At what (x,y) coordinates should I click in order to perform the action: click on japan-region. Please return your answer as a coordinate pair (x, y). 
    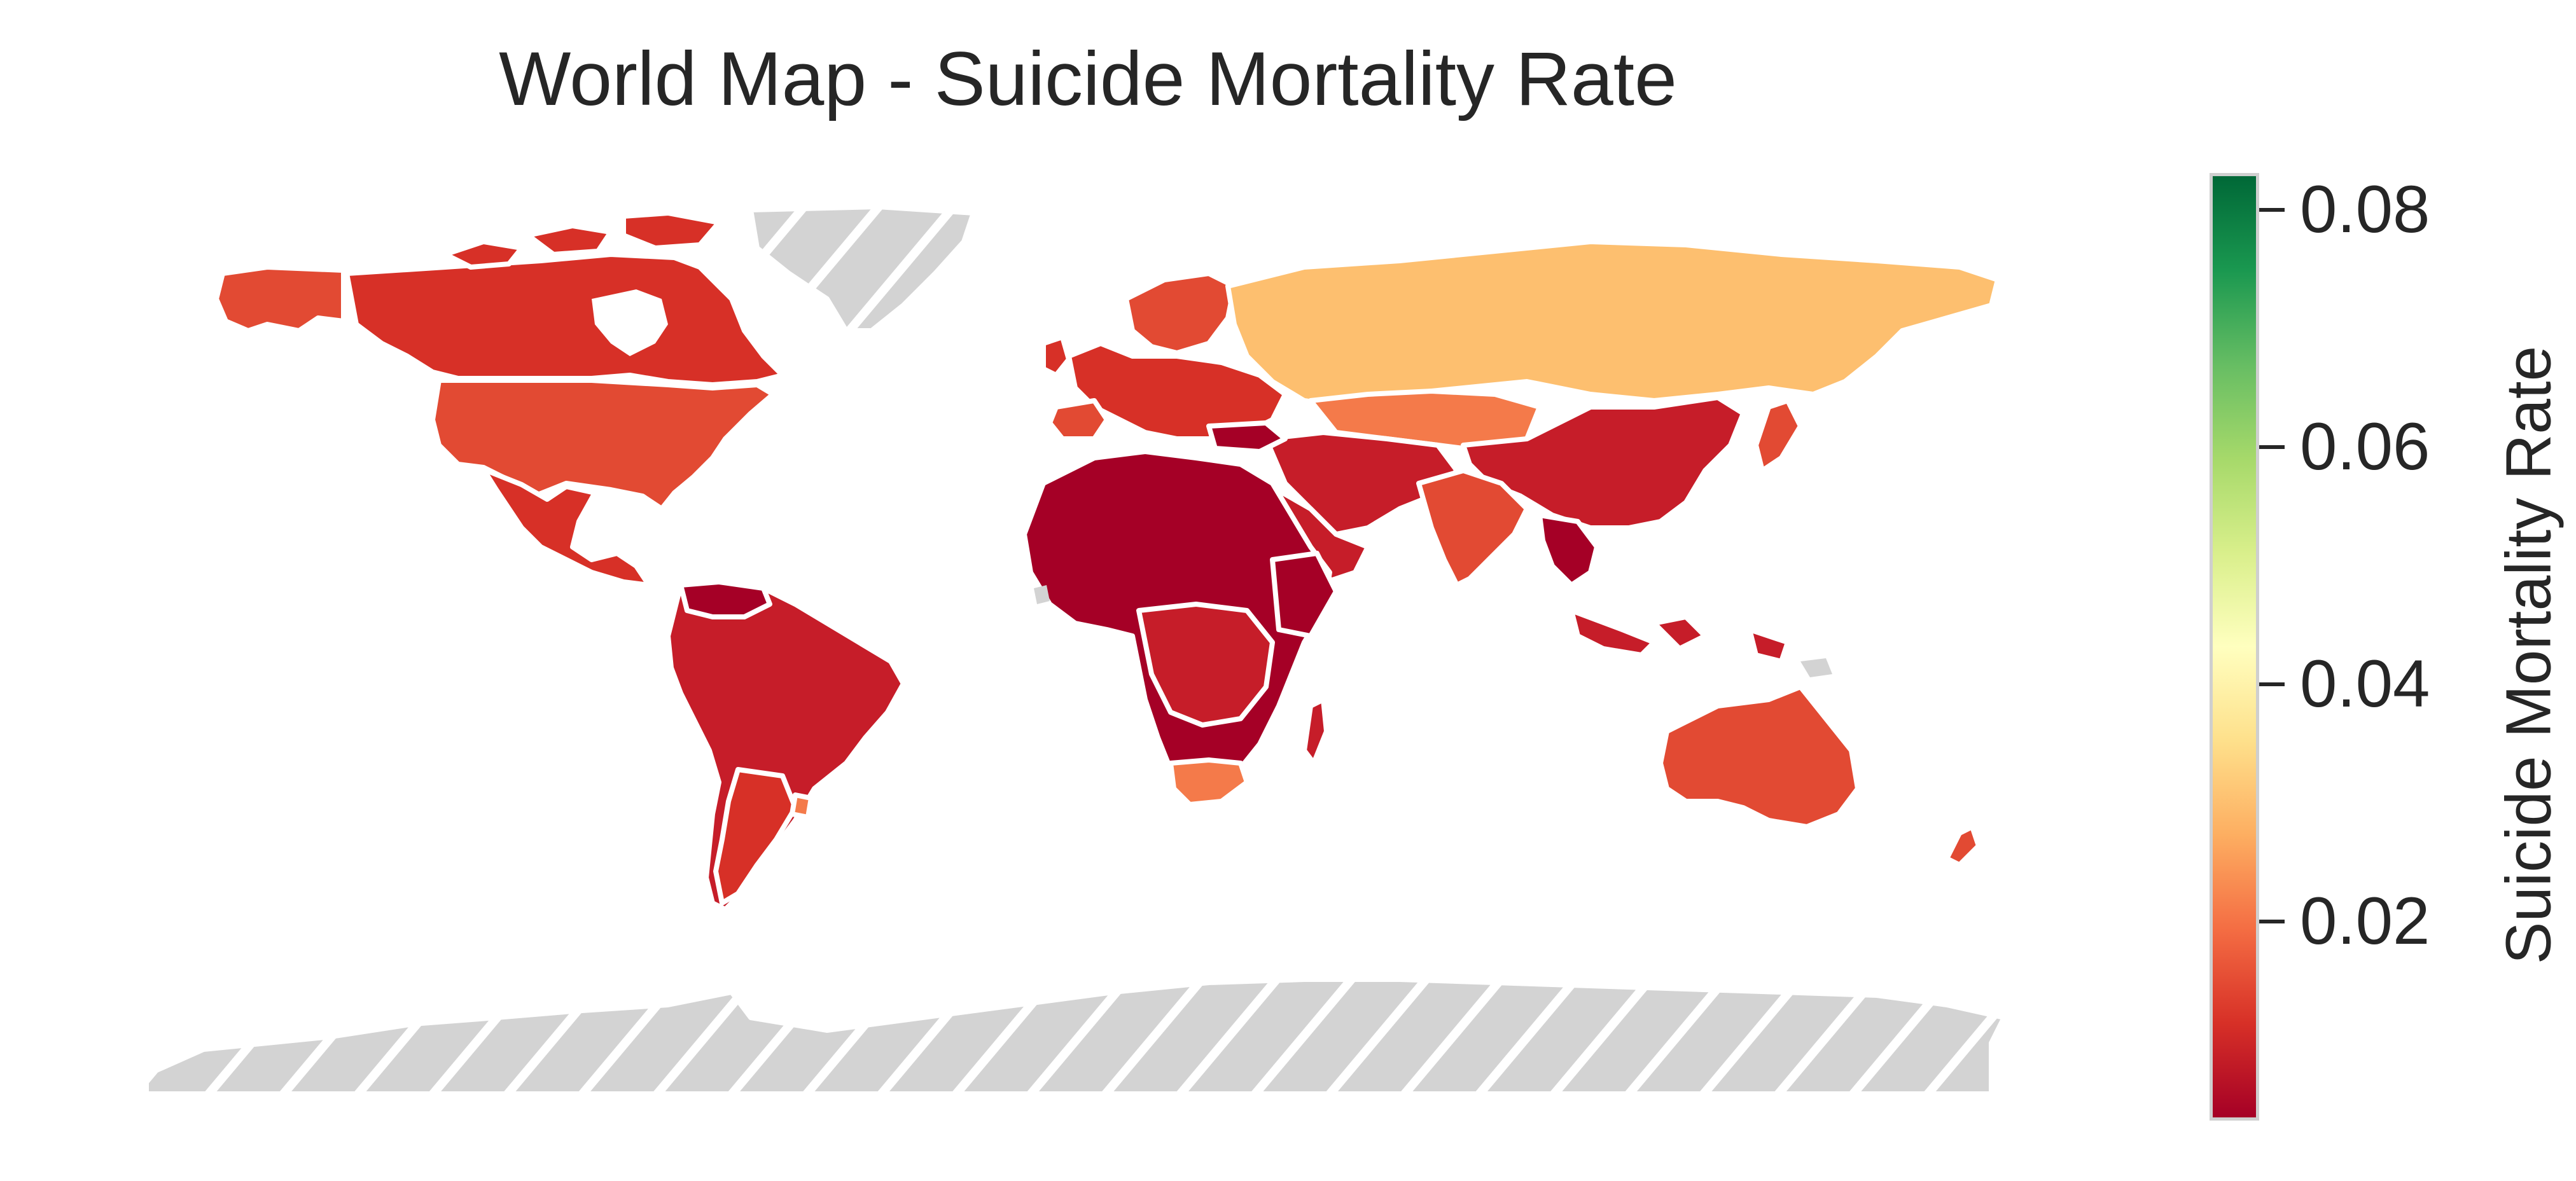
    Looking at the image, I should click on (1778, 435).